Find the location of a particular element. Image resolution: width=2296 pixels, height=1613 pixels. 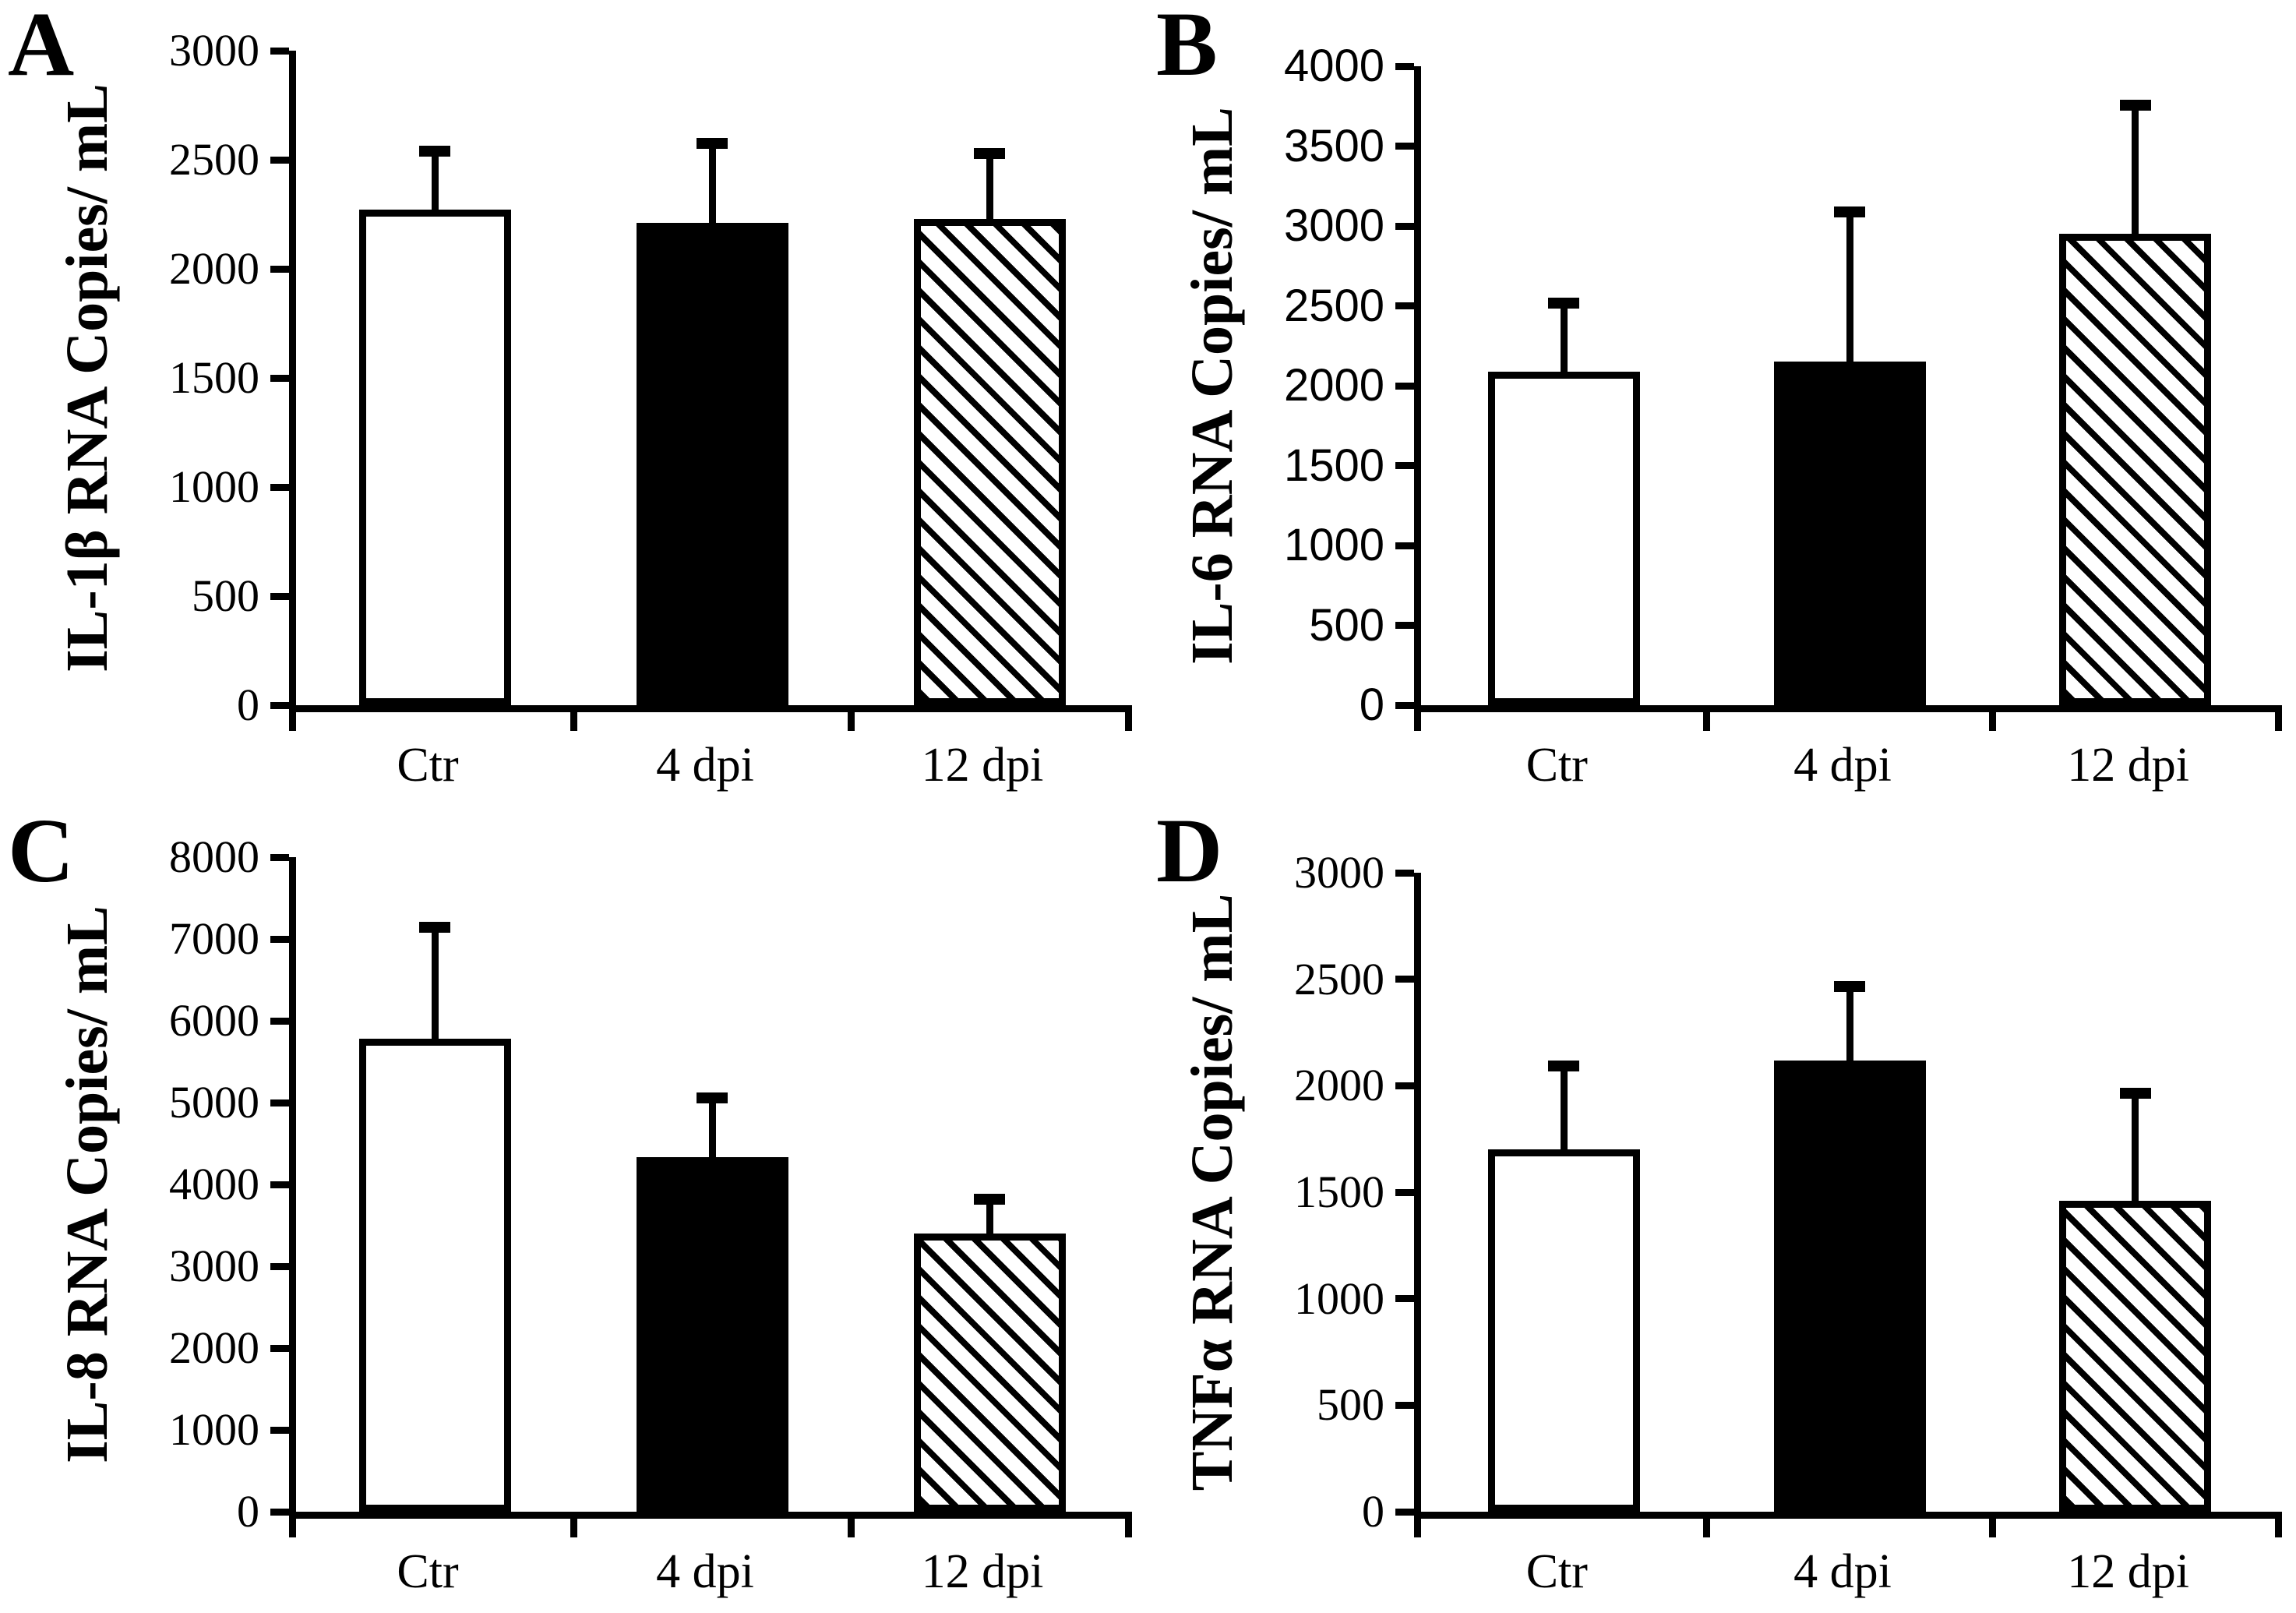

y-tick-label: 7000 is located at coordinates (214, 938).